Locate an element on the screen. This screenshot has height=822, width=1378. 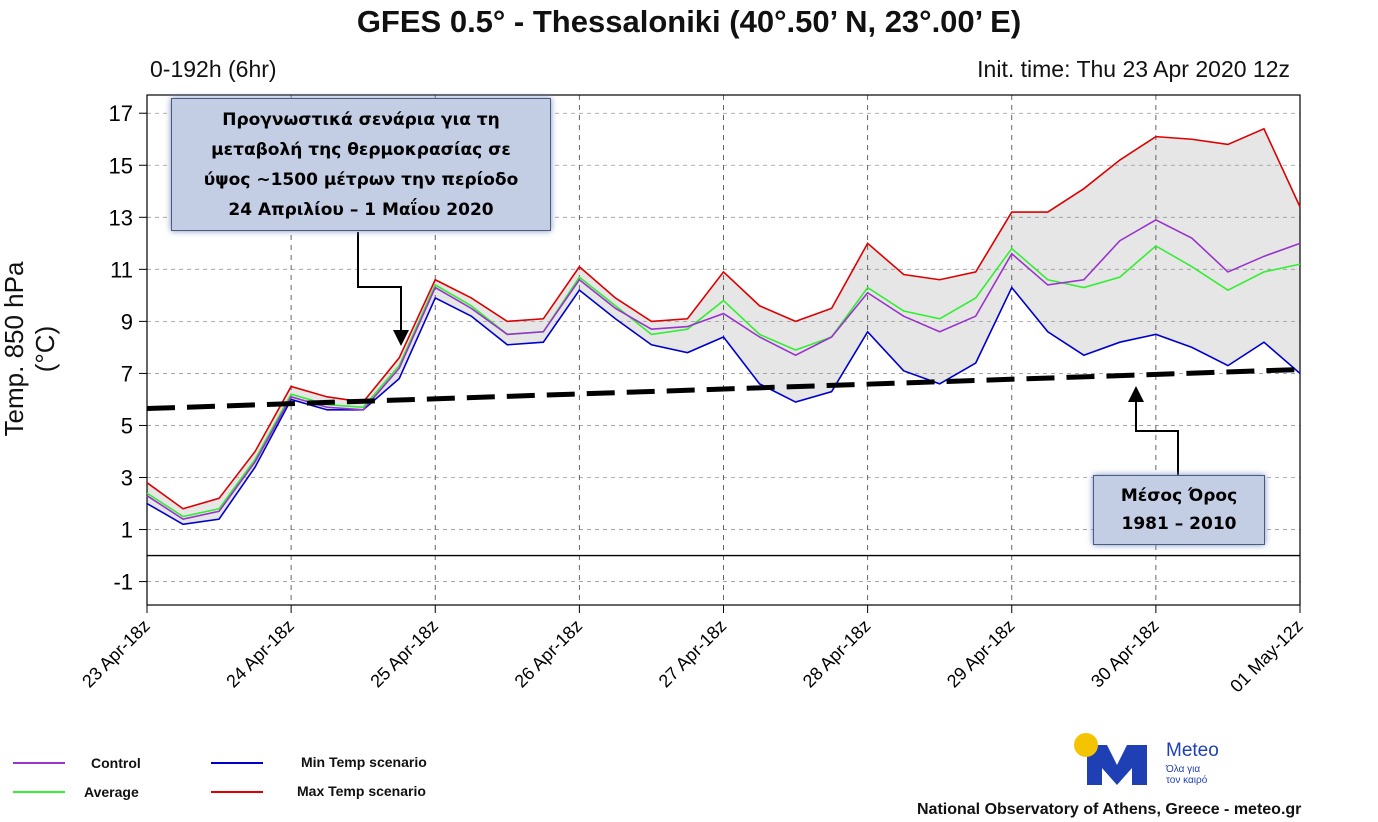
logo-tagline: Όλα για is located at coordinates (1183, 769).